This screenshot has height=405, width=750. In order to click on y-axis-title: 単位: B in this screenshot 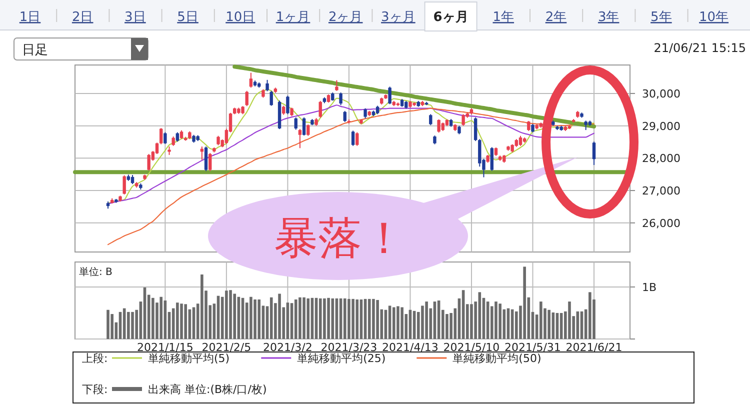, I will do `click(96, 272)`.